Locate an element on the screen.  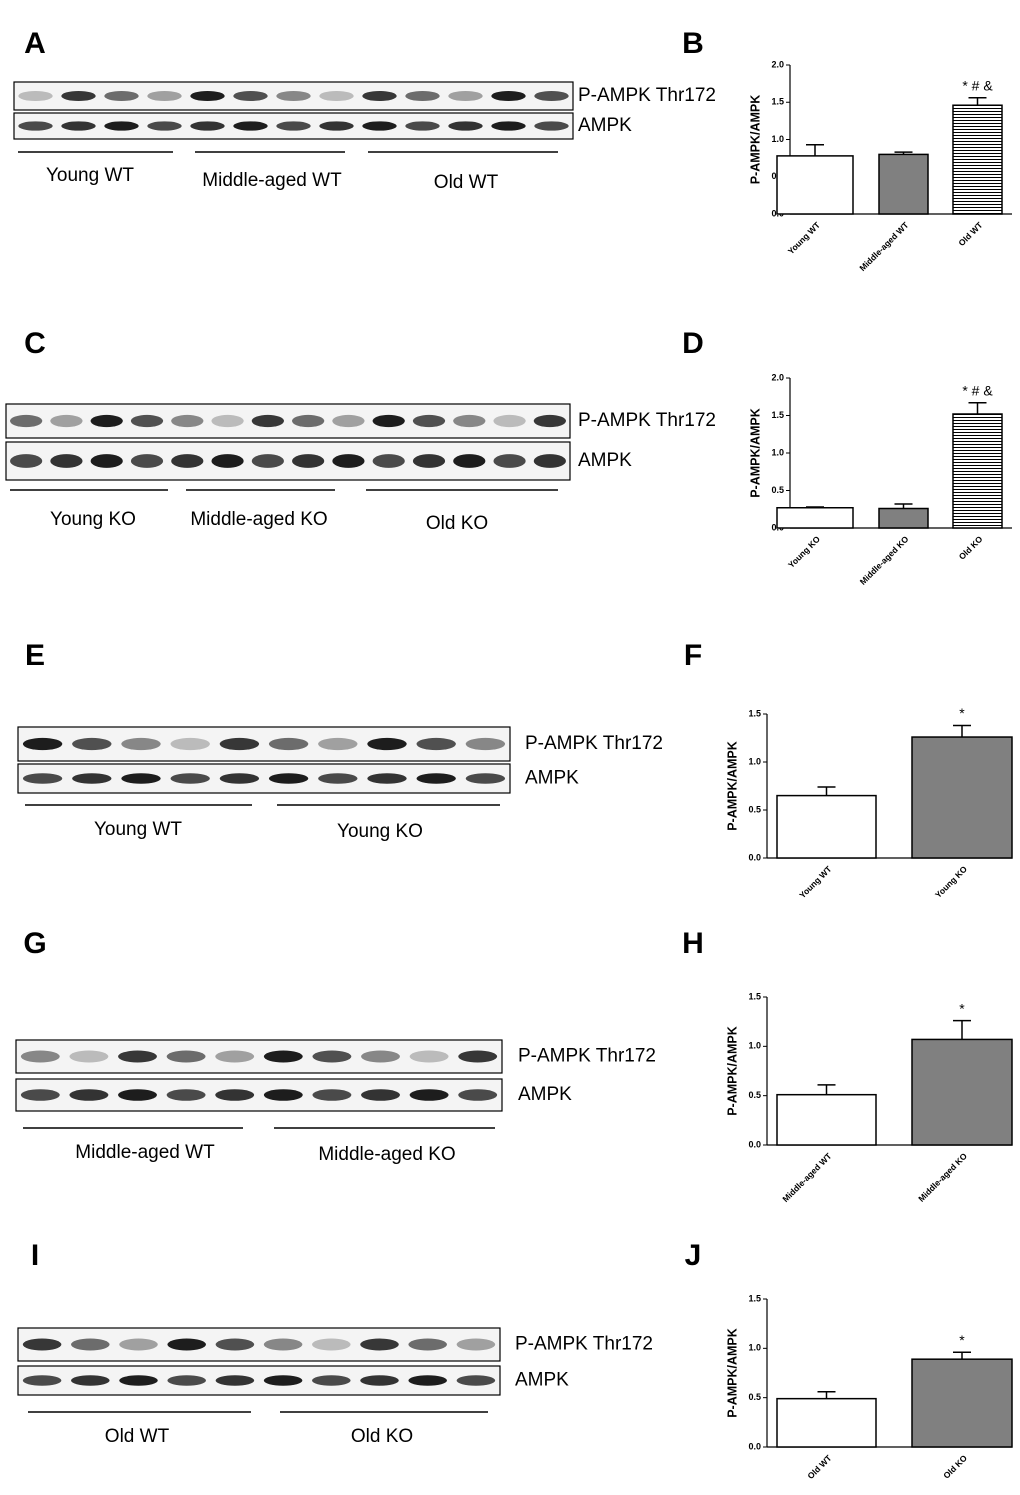
x-tick-label: Old WT is located at coordinates (819, 1466).